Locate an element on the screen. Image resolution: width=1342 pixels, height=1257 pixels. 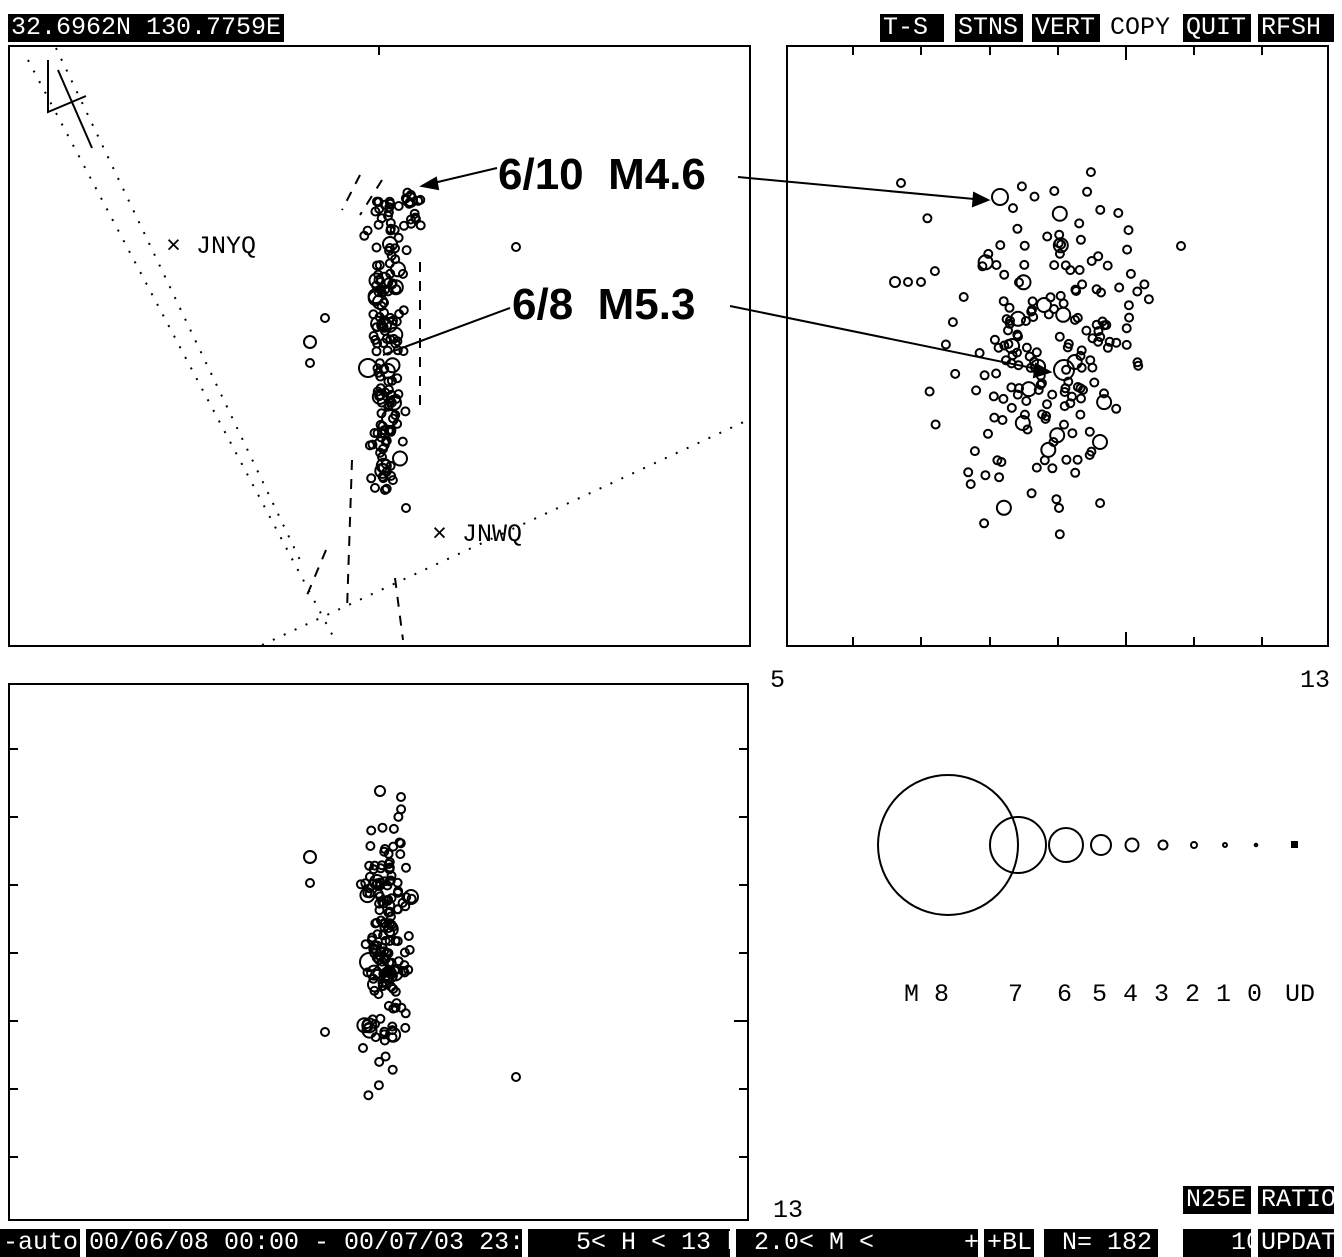
menu-button-copy: COPY is located at coordinates (1140, 27).